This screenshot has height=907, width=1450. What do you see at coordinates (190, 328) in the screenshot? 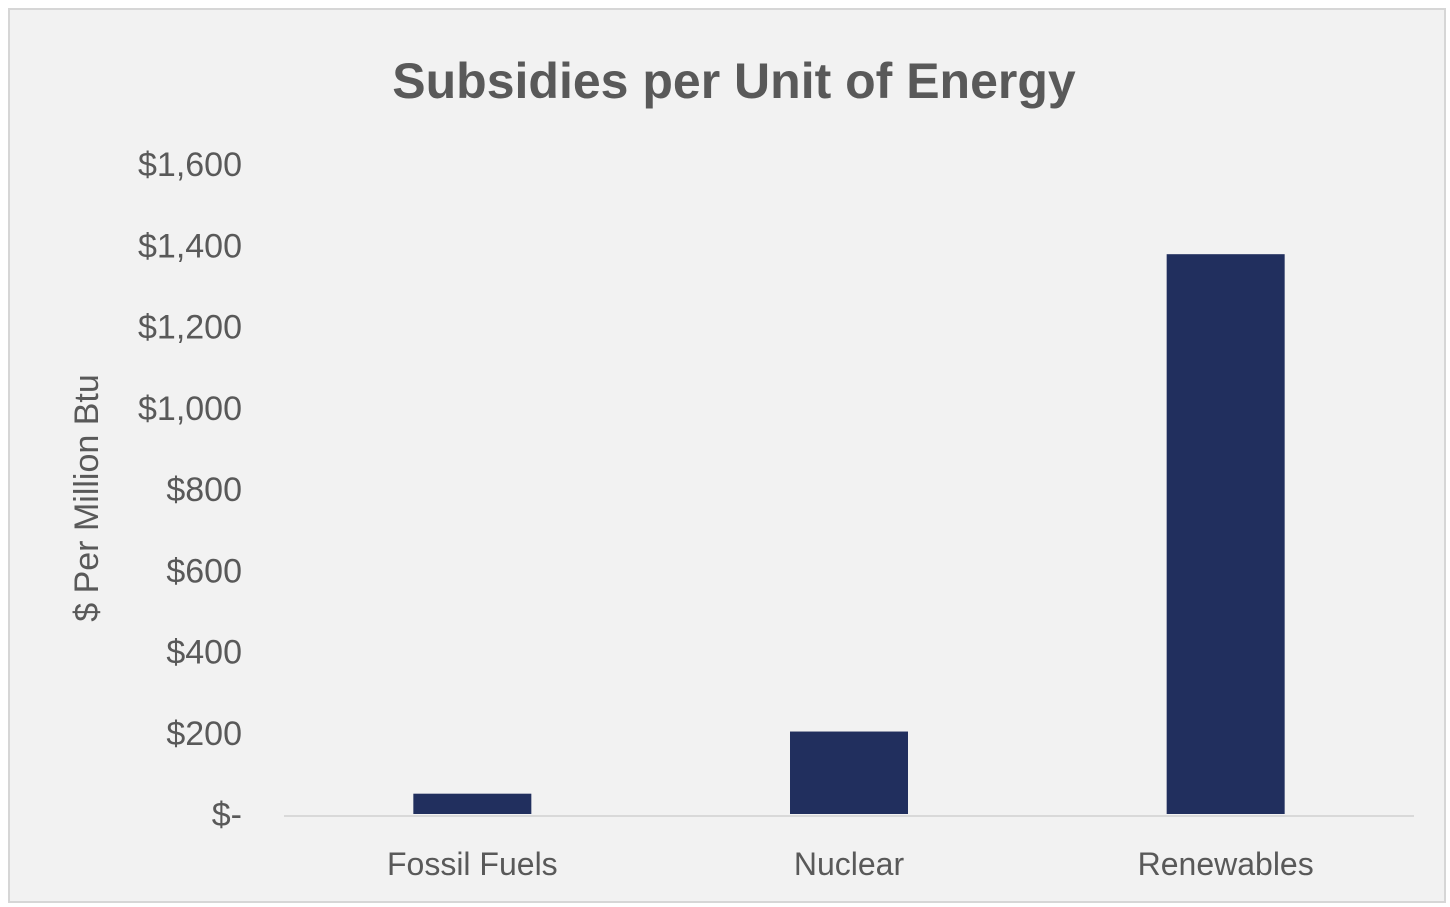
I see `y-tick-label: $1,200` at bounding box center [190, 328].